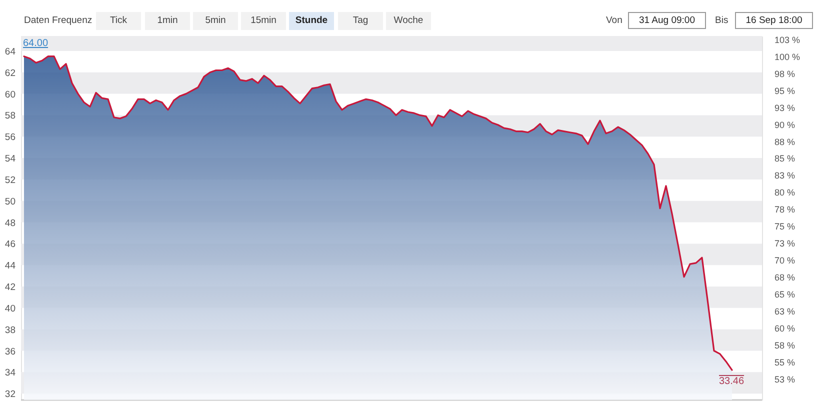 This screenshot has width=830, height=408. I want to click on frequency-button: 1min, so click(167, 21).